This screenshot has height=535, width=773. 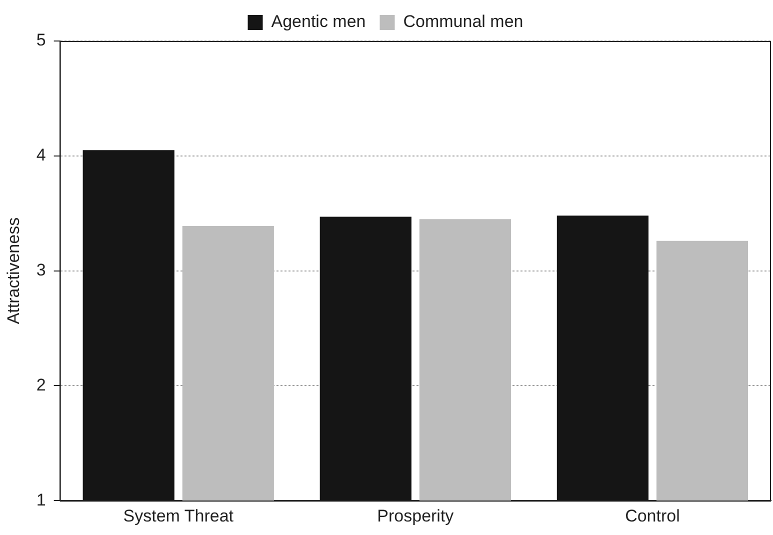 I want to click on x-tick-label: Control, so click(x=652, y=516).